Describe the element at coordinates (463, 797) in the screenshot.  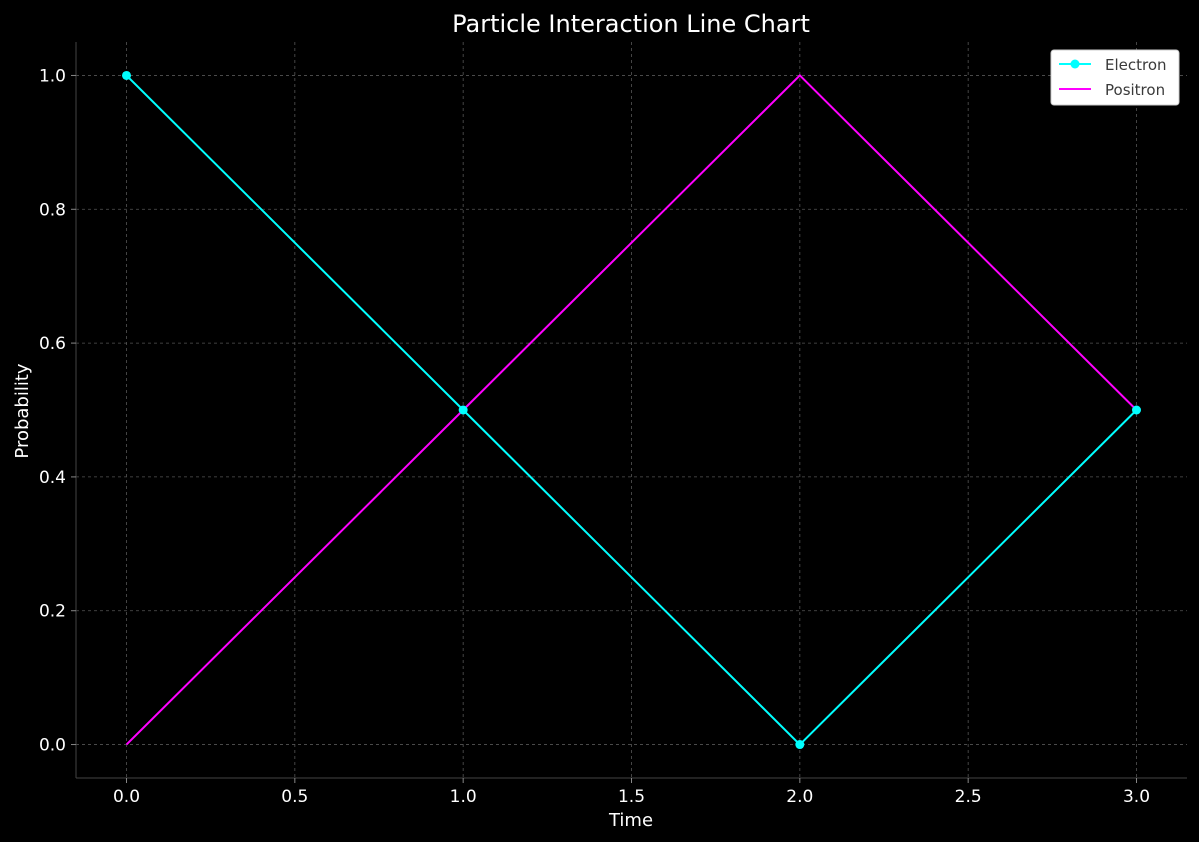
I see `x-tick-label: 1.0` at that location.